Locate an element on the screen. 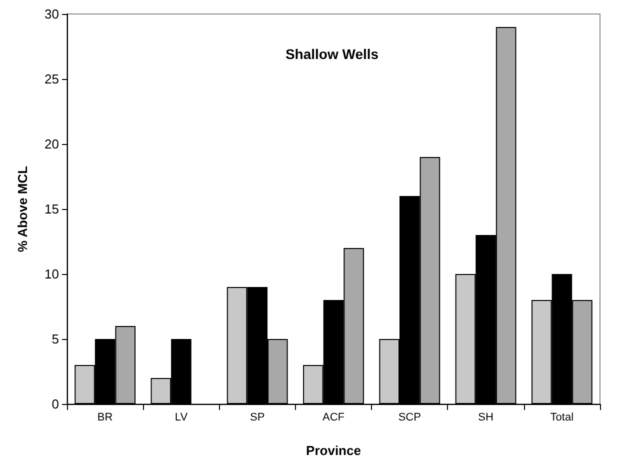  x-tick-label: Total is located at coordinates (562, 418).